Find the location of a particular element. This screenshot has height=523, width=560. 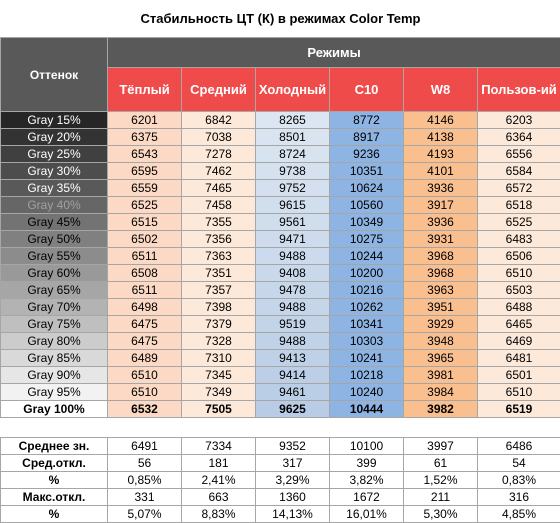

value-cell: 10303 is located at coordinates (366, 341).